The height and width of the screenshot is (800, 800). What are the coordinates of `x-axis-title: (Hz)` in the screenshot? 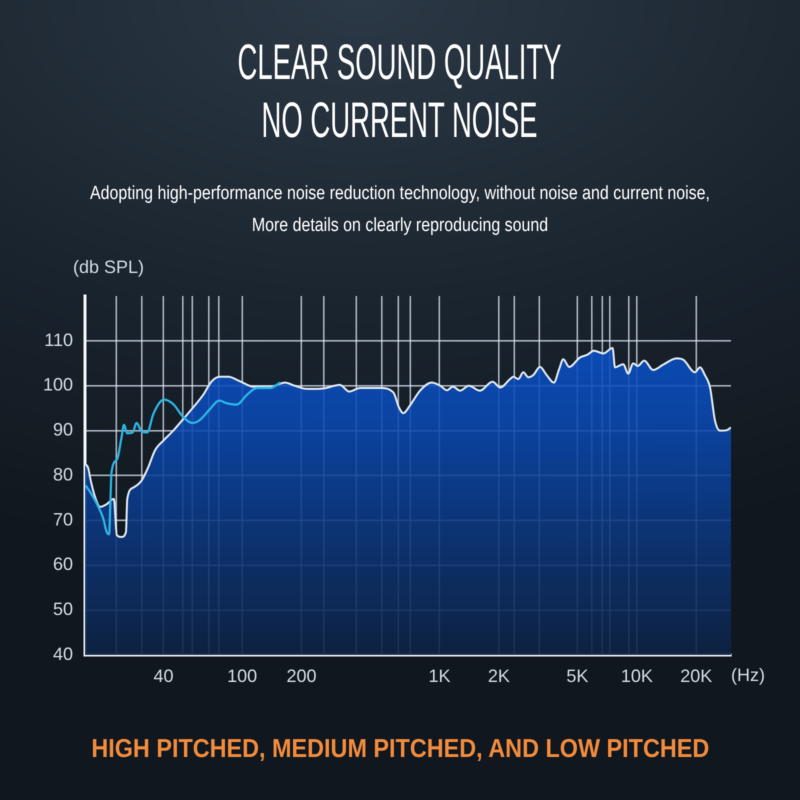 It's located at (748, 674).